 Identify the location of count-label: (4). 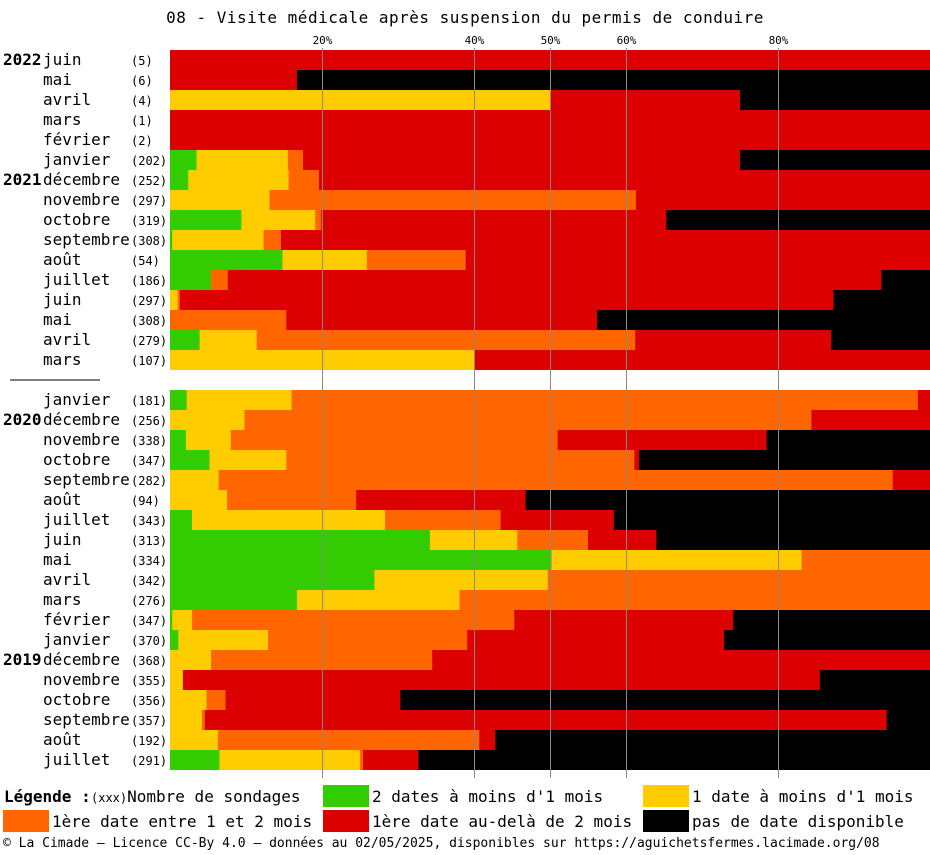
(142, 101).